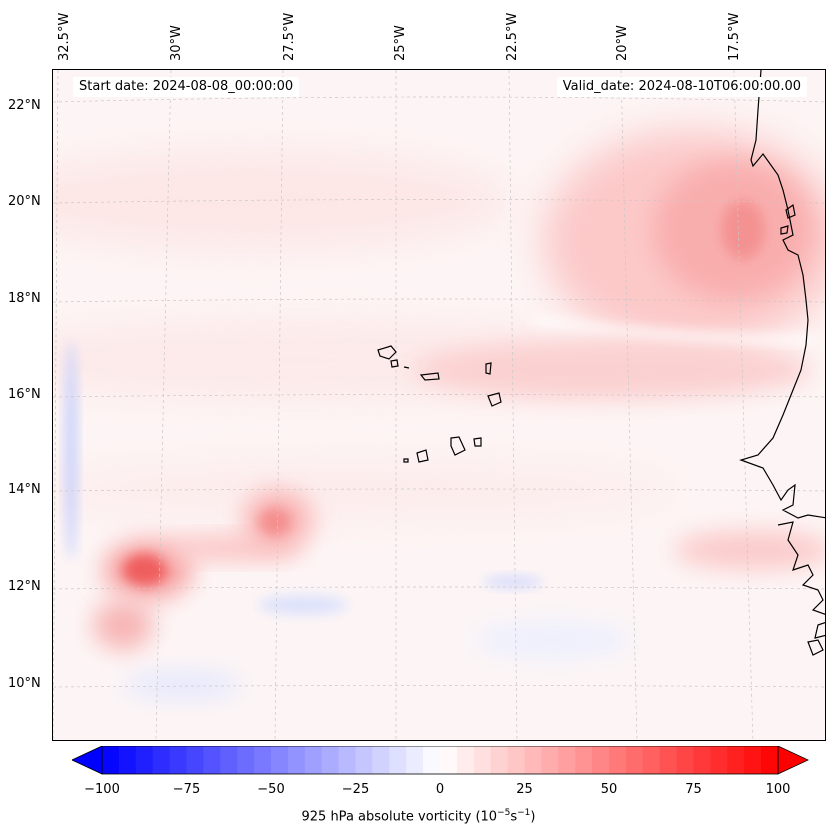  I want to click on latitude-label: 22°N, so click(24, 105).